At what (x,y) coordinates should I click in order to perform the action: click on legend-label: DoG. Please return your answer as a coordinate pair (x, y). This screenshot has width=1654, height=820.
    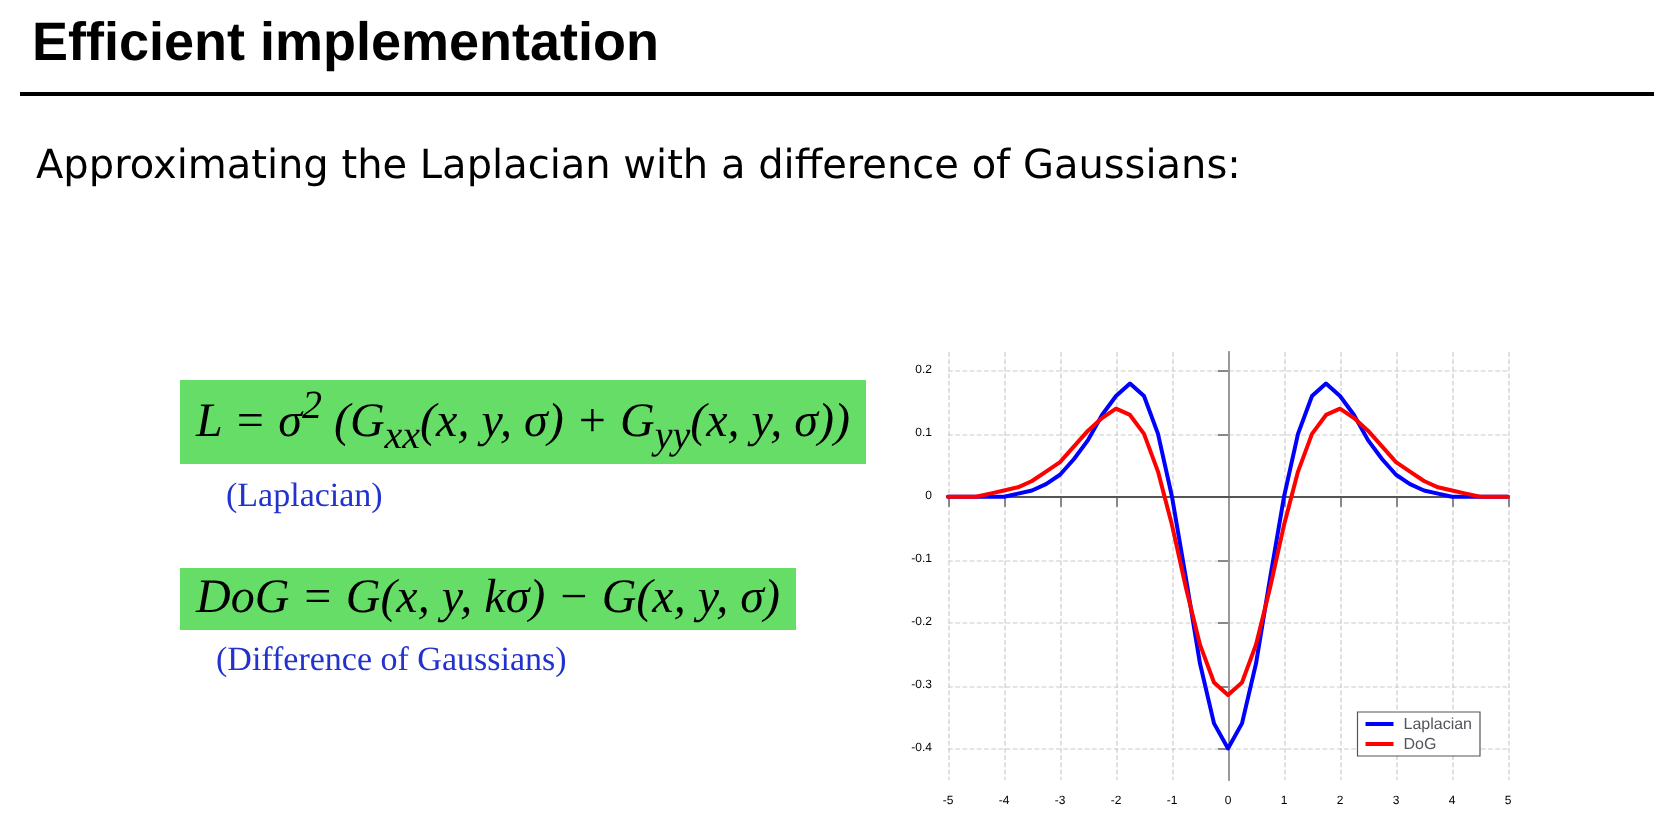
    Looking at the image, I should click on (1420, 744).